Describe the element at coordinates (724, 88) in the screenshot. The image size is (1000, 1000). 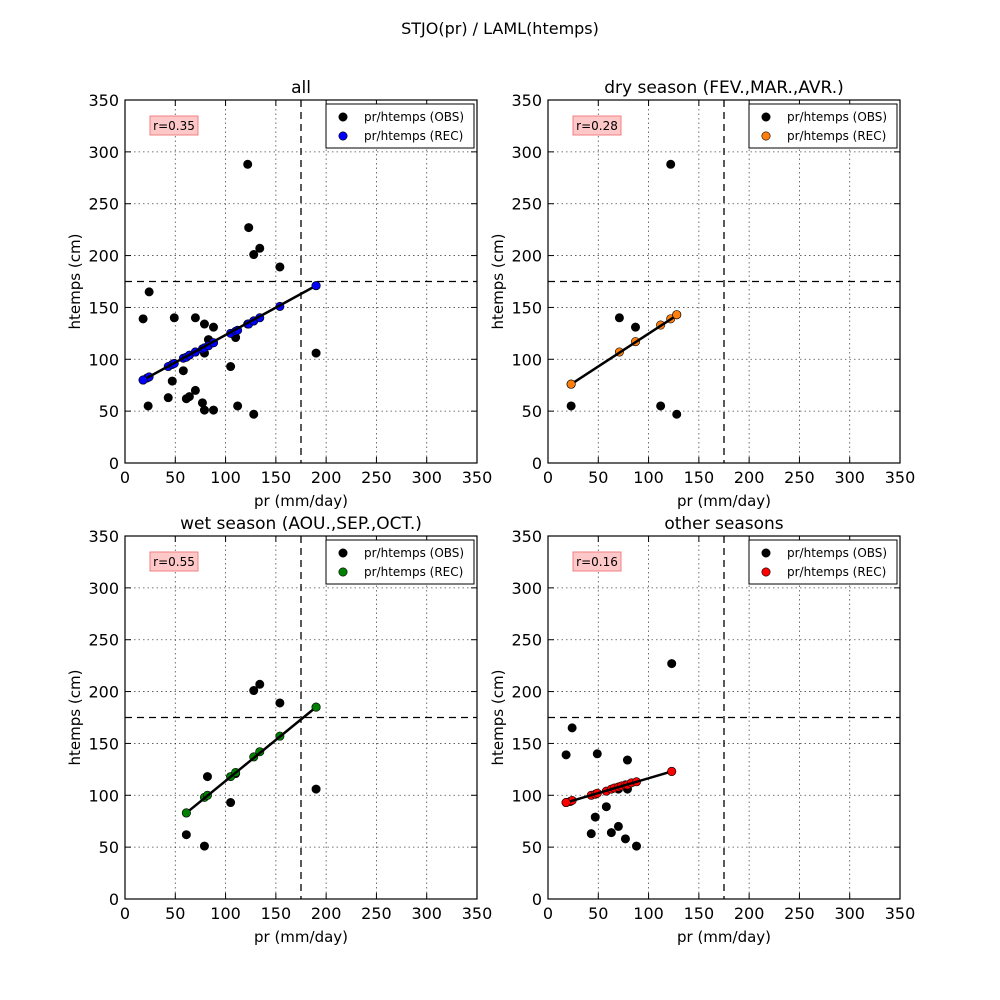
I see `subplot-title: dry season (FEV.,MAR.,AVR.)` at that location.